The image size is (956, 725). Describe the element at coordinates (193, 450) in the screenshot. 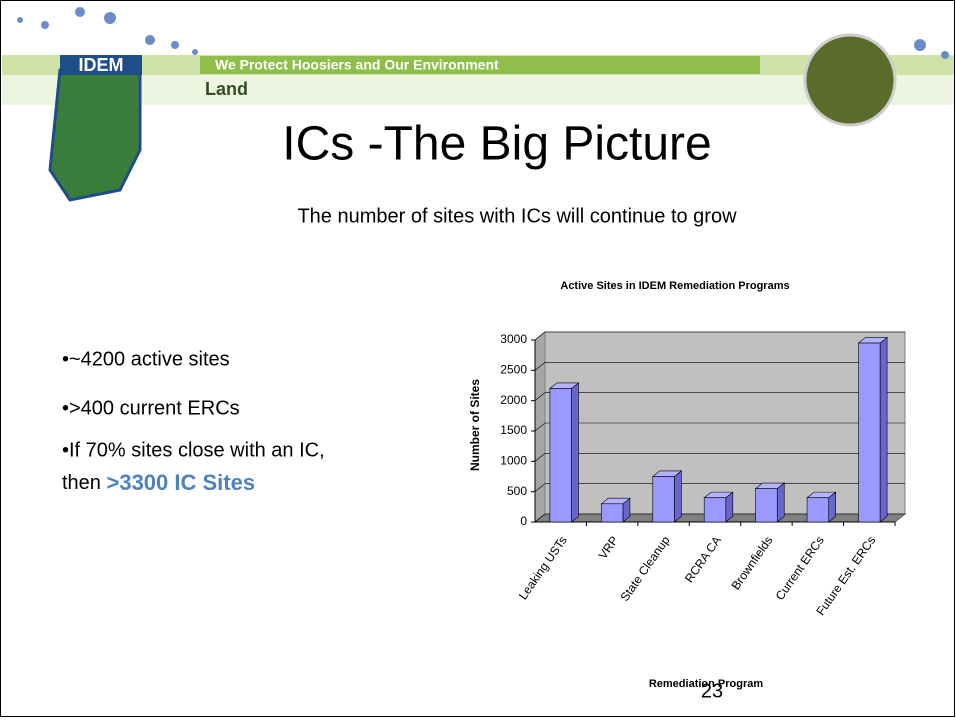

I see `bullet: •If 70% sites close with an IC,` at that location.